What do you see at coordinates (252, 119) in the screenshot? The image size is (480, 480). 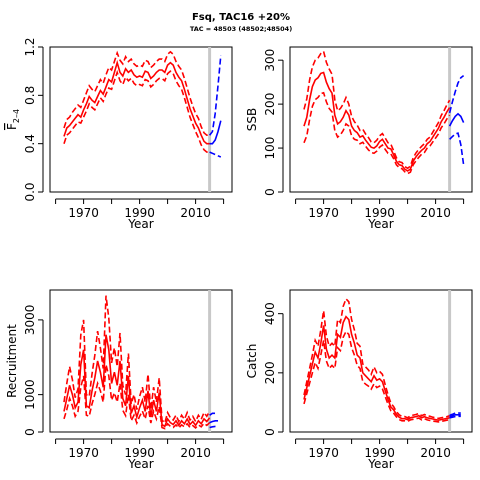 I see `y-axis-title: SSB` at bounding box center [252, 119].